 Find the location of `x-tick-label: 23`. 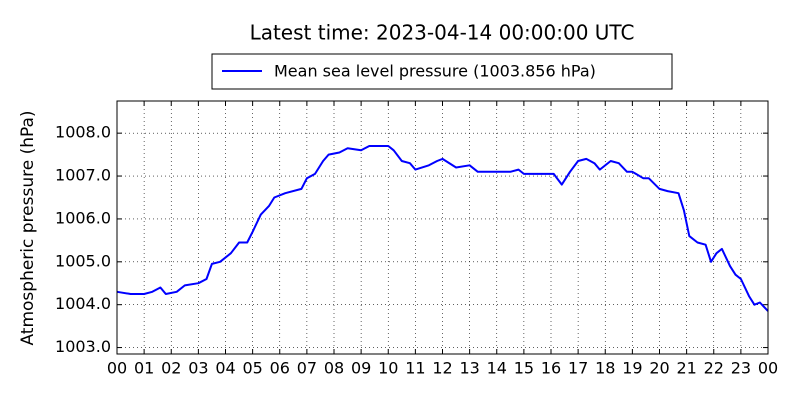

x-tick-label: 23 is located at coordinates (741, 368).